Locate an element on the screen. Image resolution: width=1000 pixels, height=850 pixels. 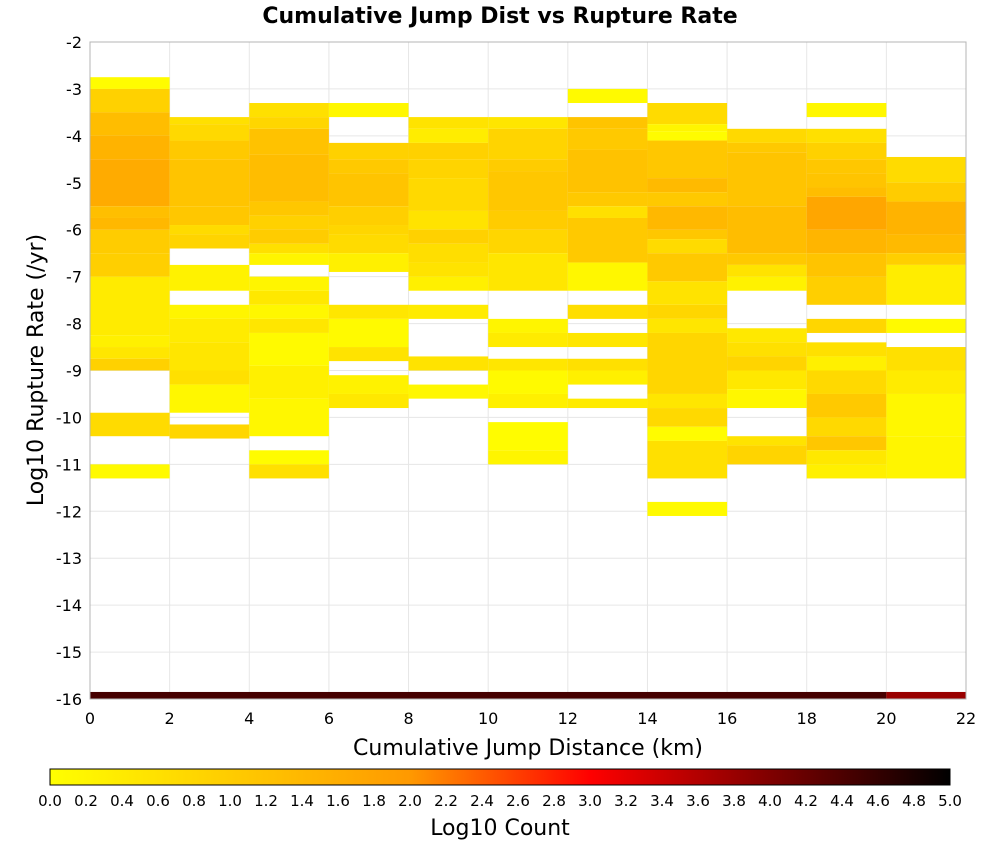
colorbar-tick-label: 1.4 is located at coordinates (302, 801).